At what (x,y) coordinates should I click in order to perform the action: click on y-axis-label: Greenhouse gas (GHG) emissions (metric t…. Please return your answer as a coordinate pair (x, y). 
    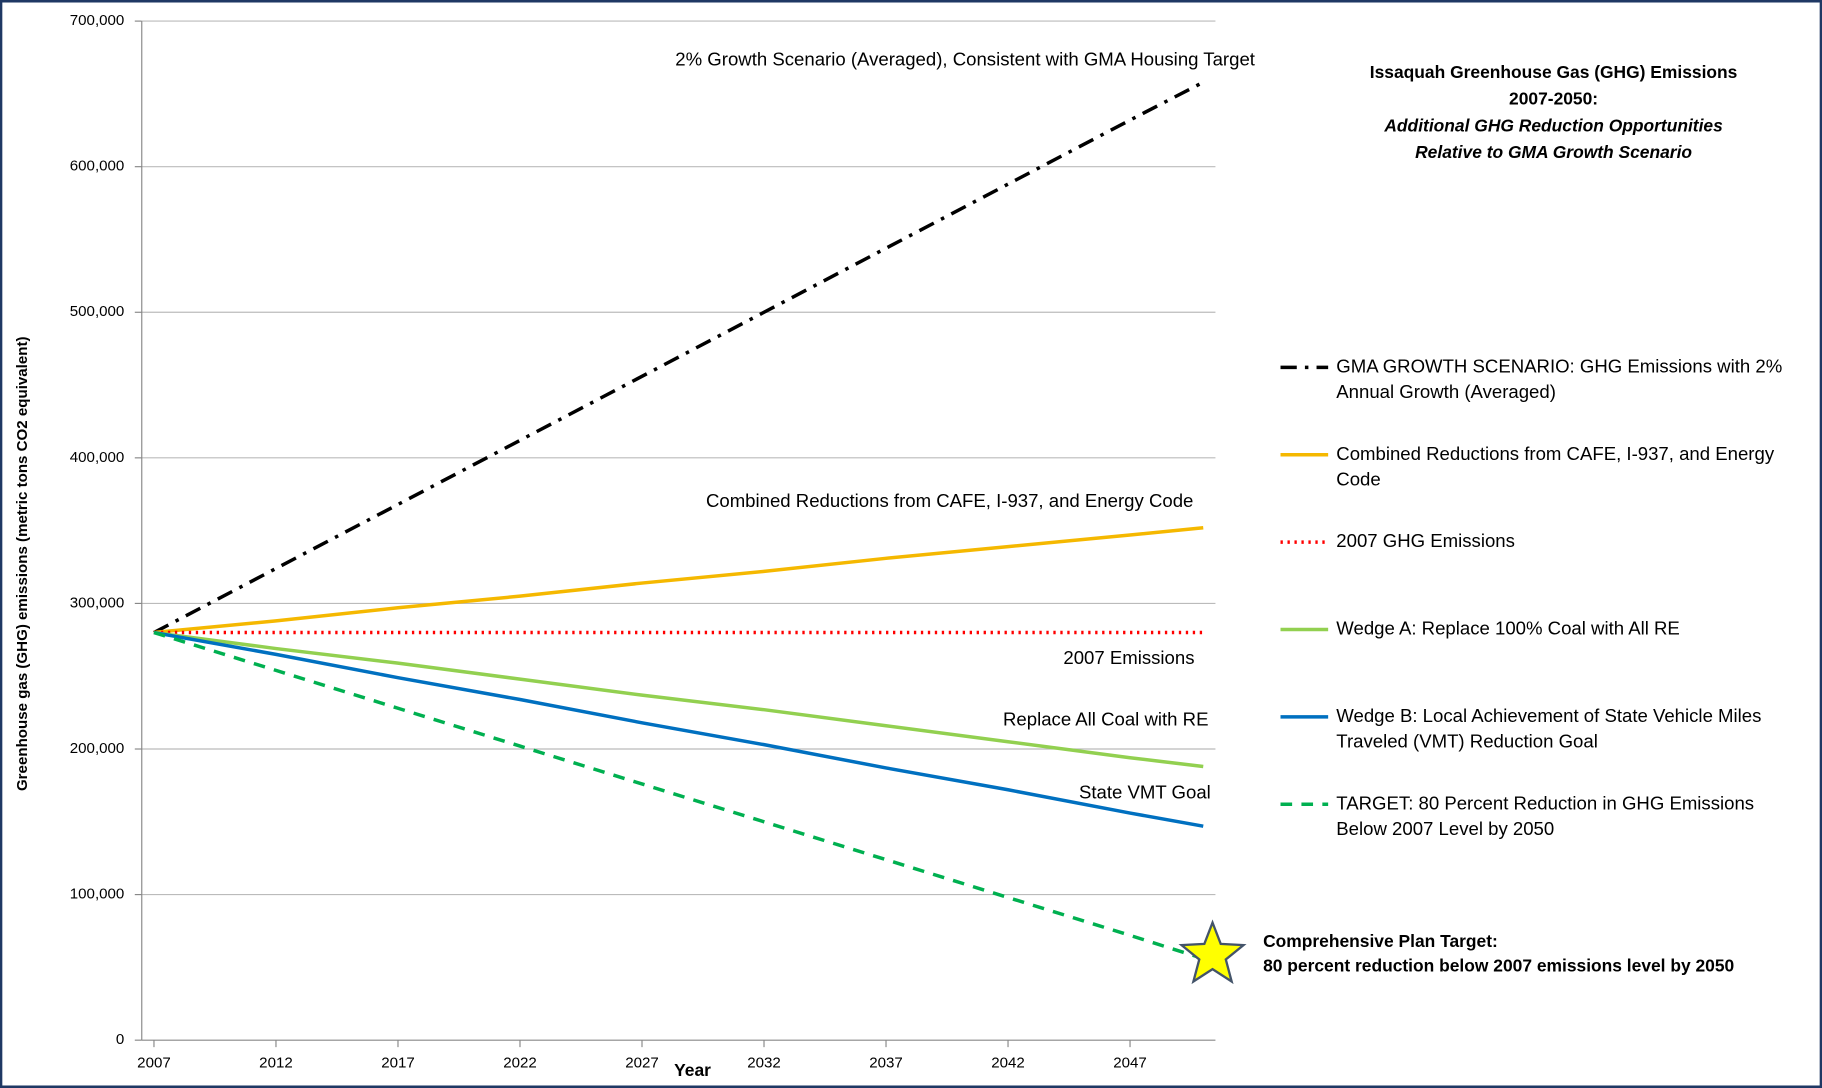
    Looking at the image, I should click on (22, 563).